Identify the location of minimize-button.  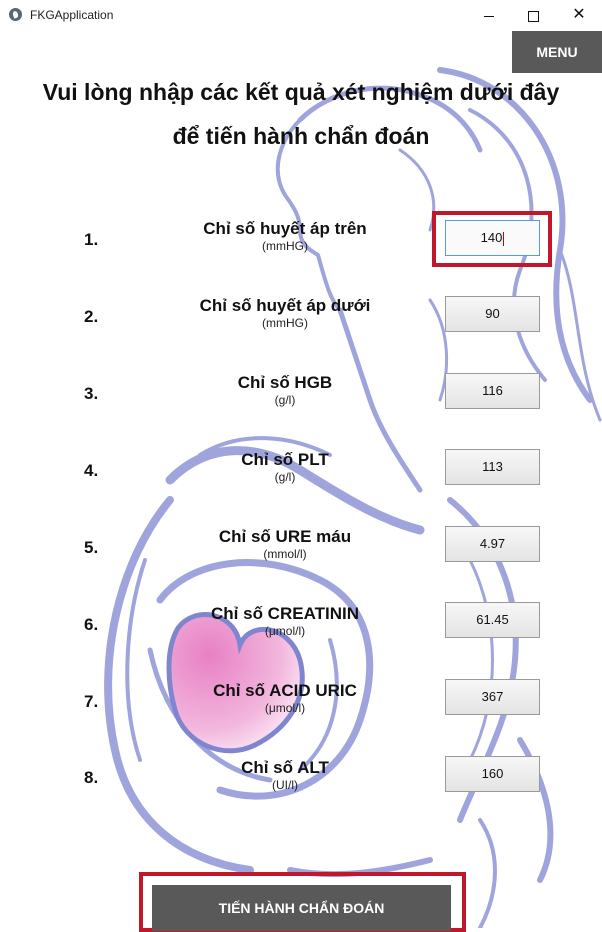
(489, 15).